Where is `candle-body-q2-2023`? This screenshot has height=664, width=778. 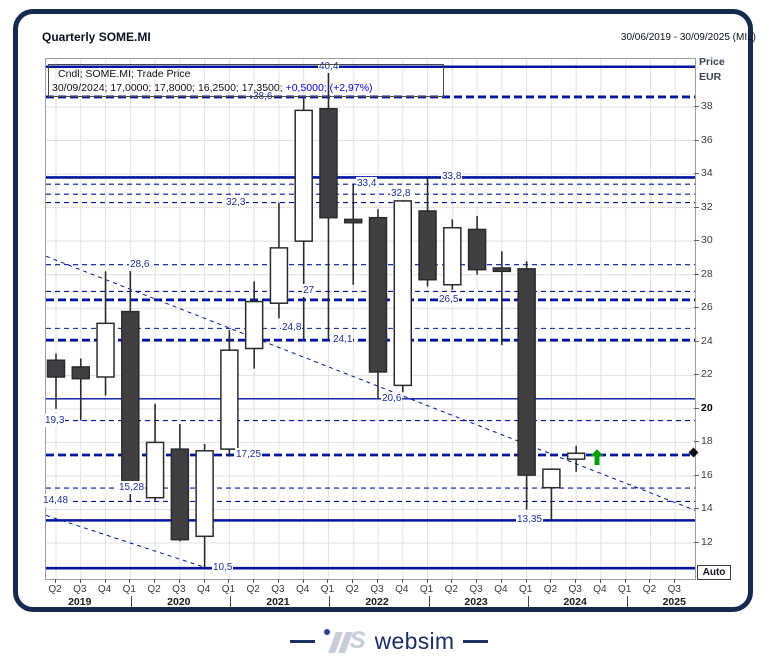
candle-body-q2-2023 is located at coordinates (452, 256).